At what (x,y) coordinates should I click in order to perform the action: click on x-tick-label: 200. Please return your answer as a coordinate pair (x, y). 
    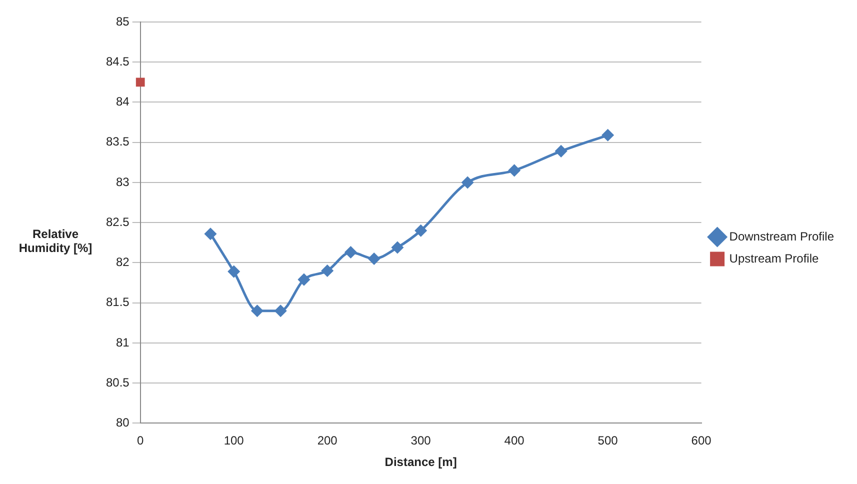
    Looking at the image, I should click on (327, 441).